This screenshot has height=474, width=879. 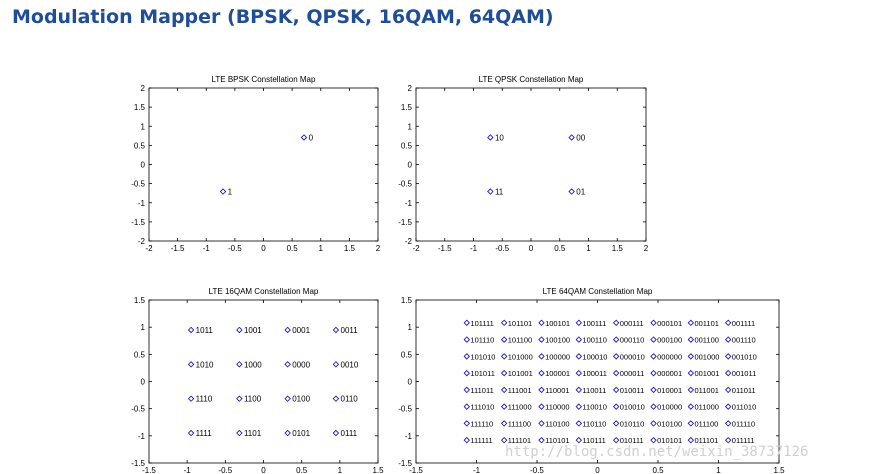 I want to click on point-label: 111011, so click(x=481, y=390).